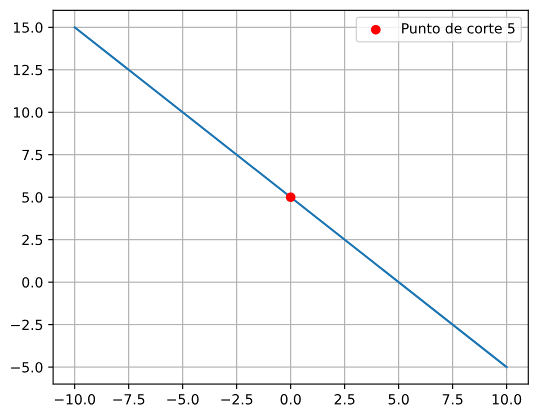 Image resolution: width=559 pixels, height=413 pixels. Describe the element at coordinates (507, 399) in the screenshot. I see `x-tick-label: 10.0` at that location.